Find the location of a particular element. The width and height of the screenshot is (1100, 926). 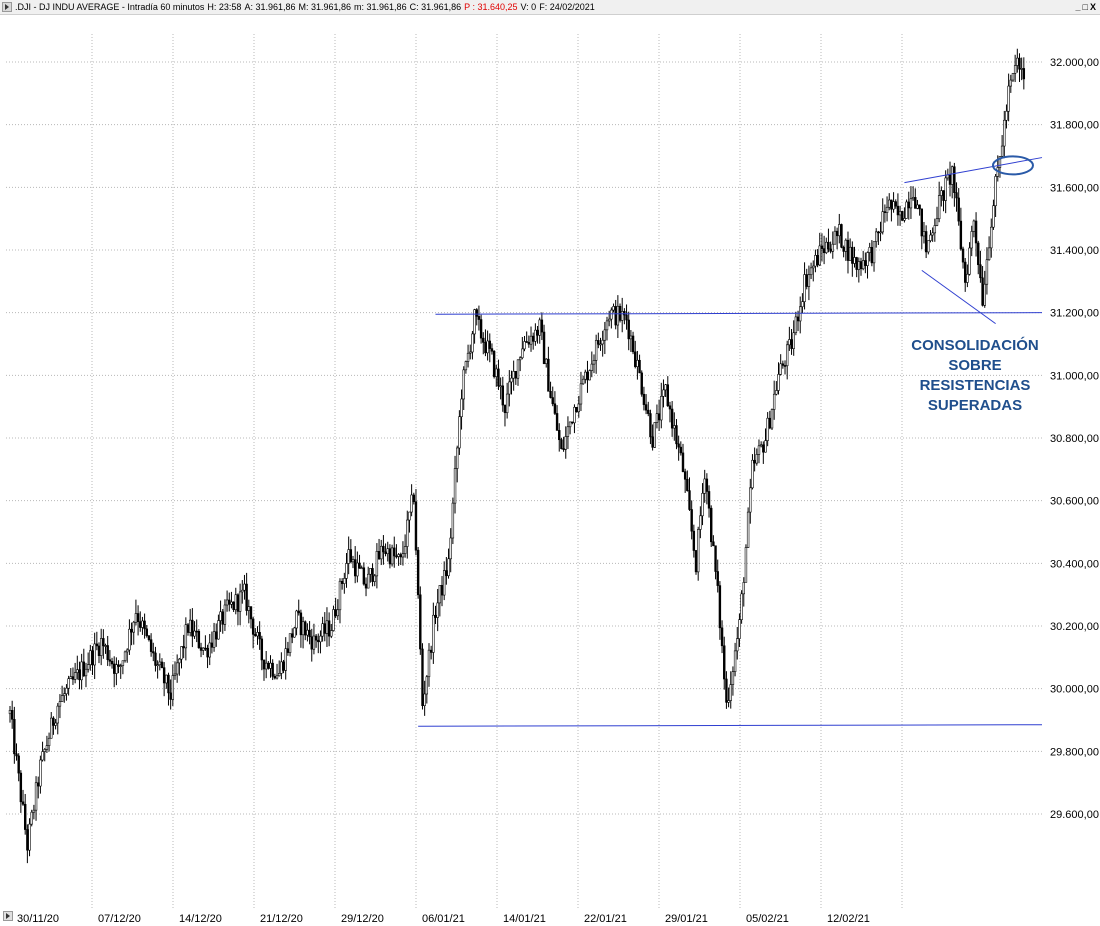

scroll-left-icon is located at coordinates (8, 916).